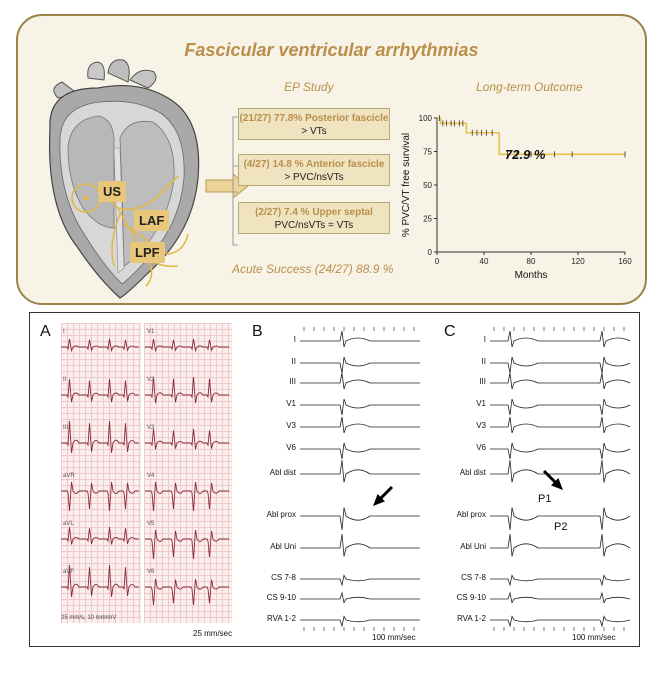  I want to click on panel-b-speed: 100 mm/sec, so click(394, 637).